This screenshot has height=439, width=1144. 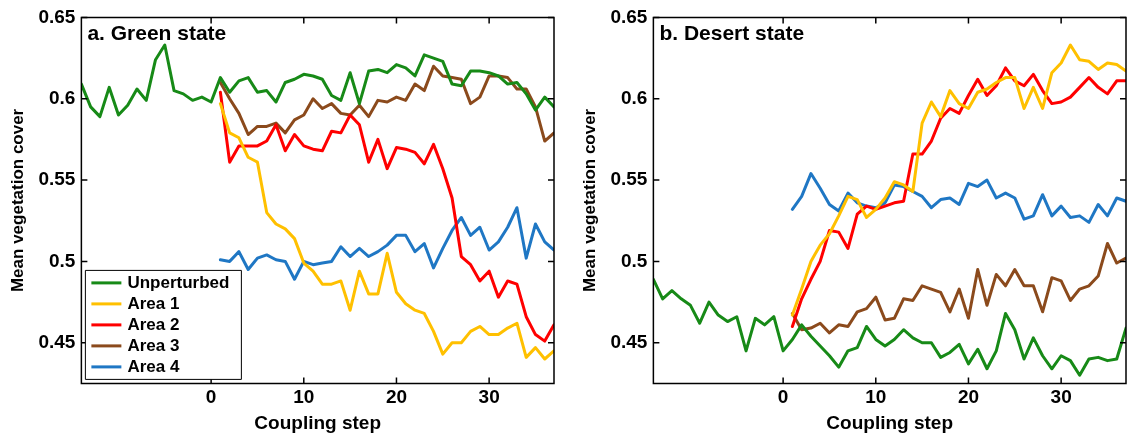 I want to click on legend-label: Area 2, so click(x=153, y=324).